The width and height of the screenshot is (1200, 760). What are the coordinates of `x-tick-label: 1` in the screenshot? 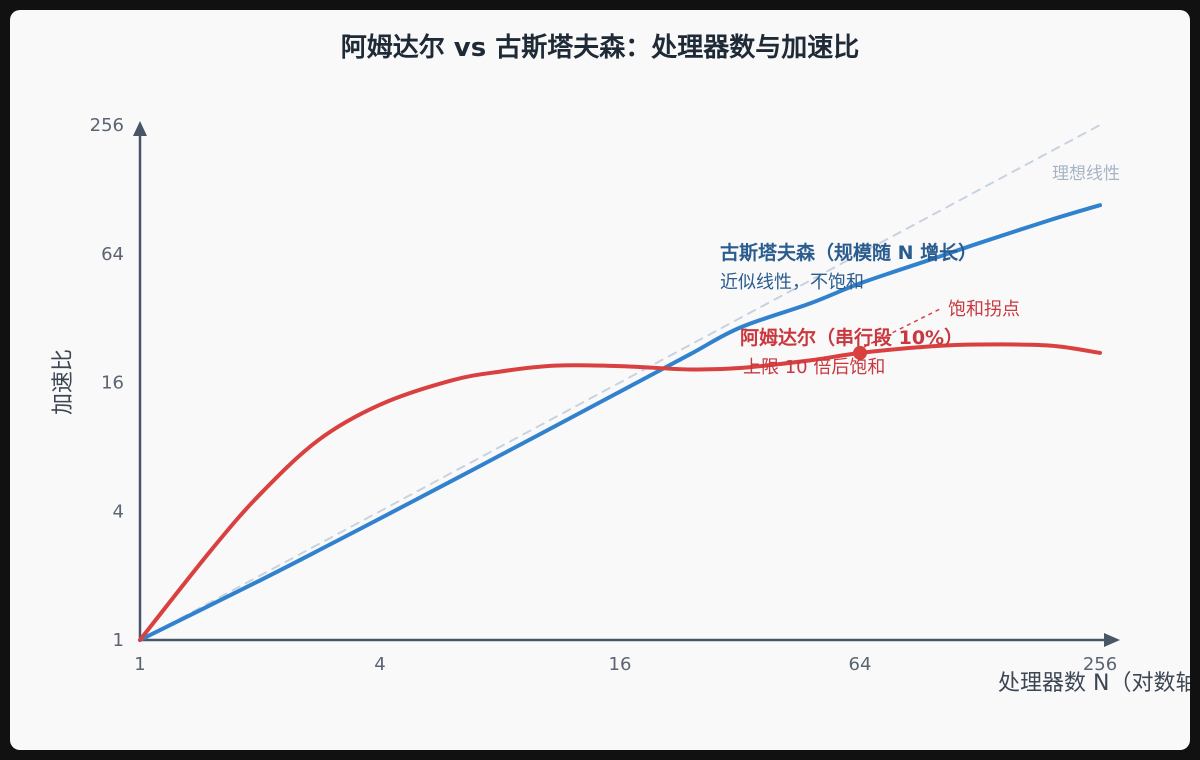 It's located at (139, 664).